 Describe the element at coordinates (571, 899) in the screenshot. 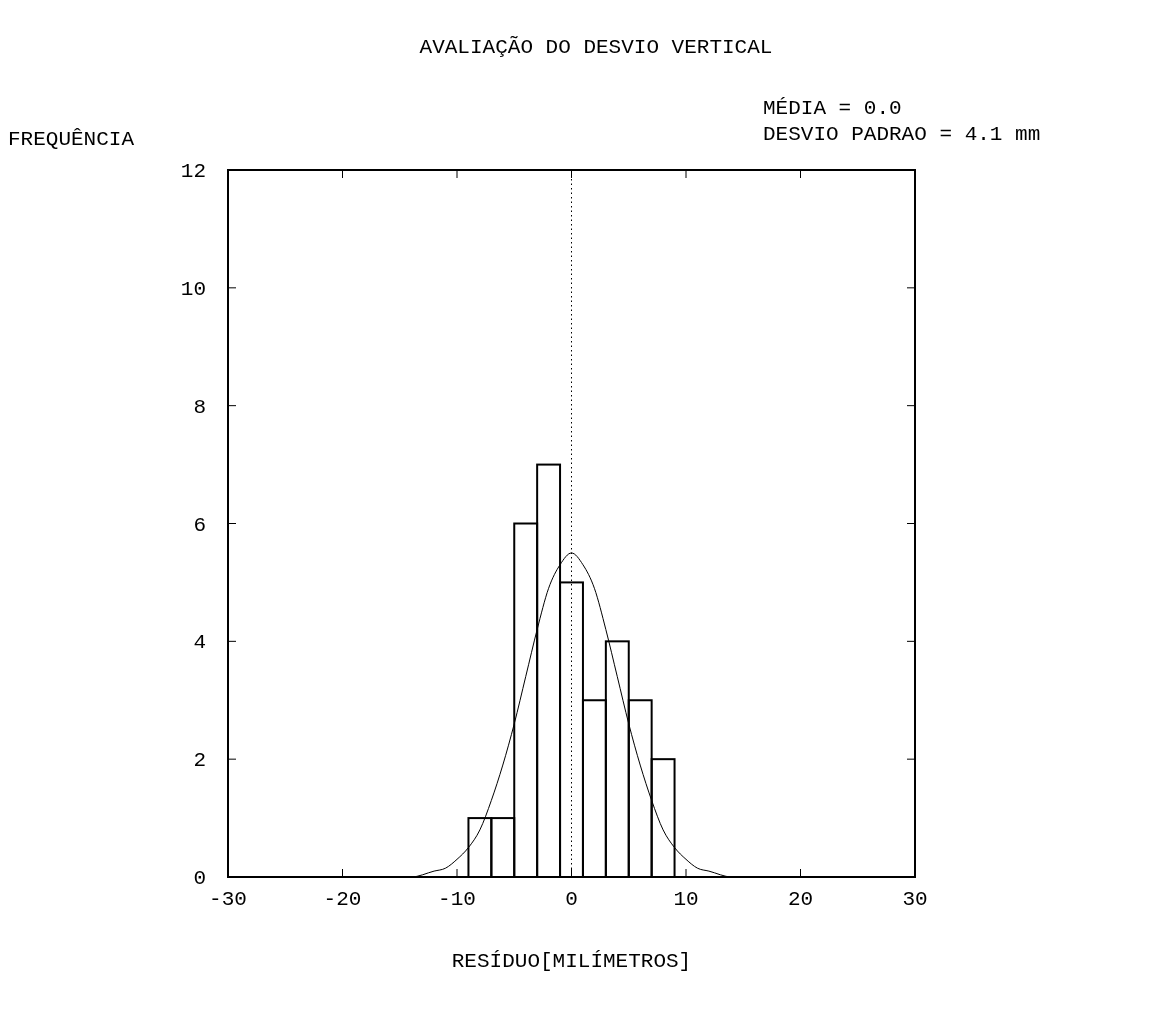

I see `x-tick-label: 0` at that location.